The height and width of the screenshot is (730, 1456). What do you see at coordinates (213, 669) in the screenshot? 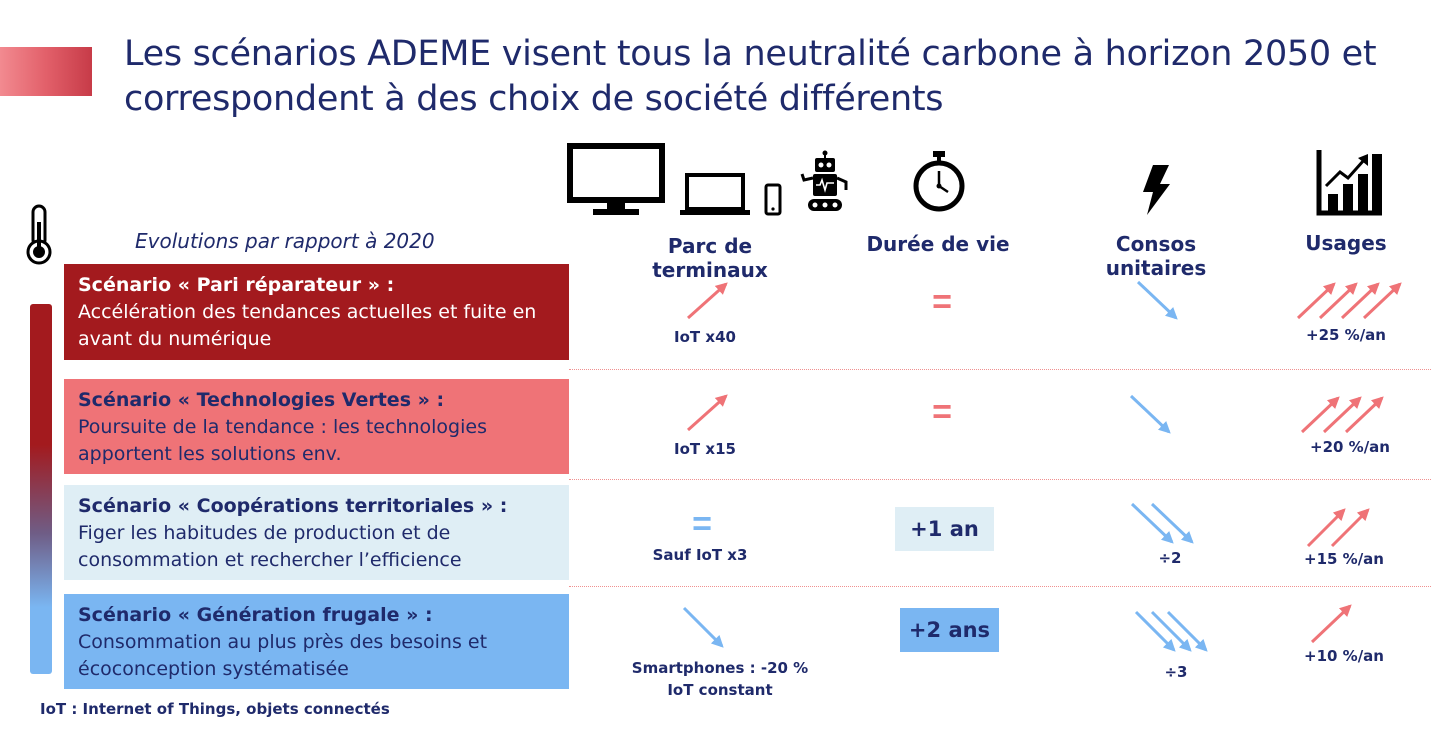
I see `scenario-desc-line-2: écoconception systématisée` at bounding box center [213, 669].